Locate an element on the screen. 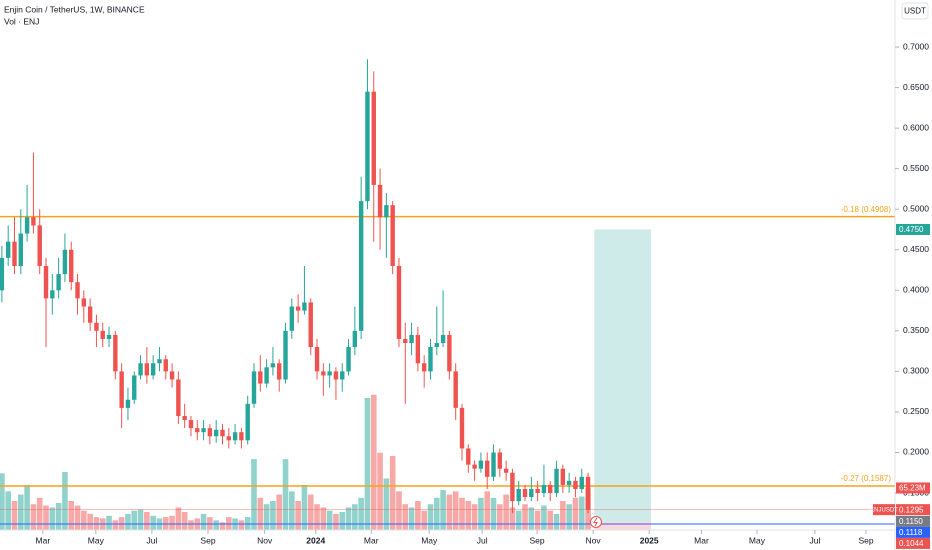  position-target-zone is located at coordinates (623, 375).